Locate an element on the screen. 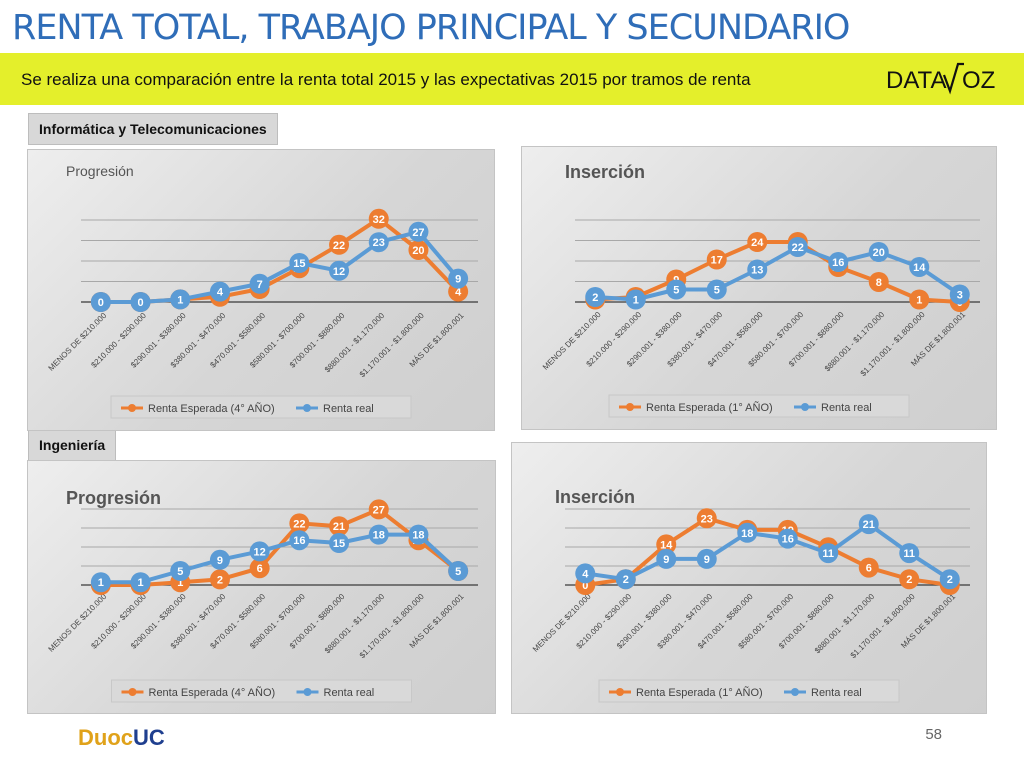 The image size is (1024, 768). data-label-renta-real: 11 is located at coordinates (909, 554).